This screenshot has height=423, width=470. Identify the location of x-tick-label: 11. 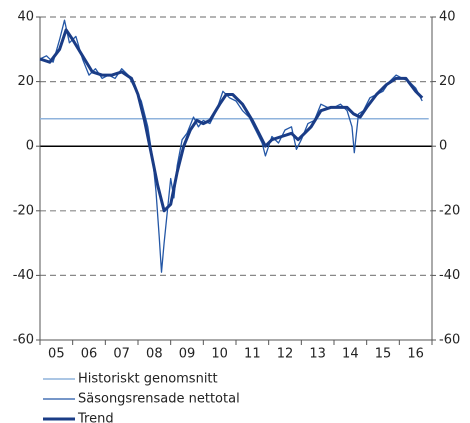
(252, 354).